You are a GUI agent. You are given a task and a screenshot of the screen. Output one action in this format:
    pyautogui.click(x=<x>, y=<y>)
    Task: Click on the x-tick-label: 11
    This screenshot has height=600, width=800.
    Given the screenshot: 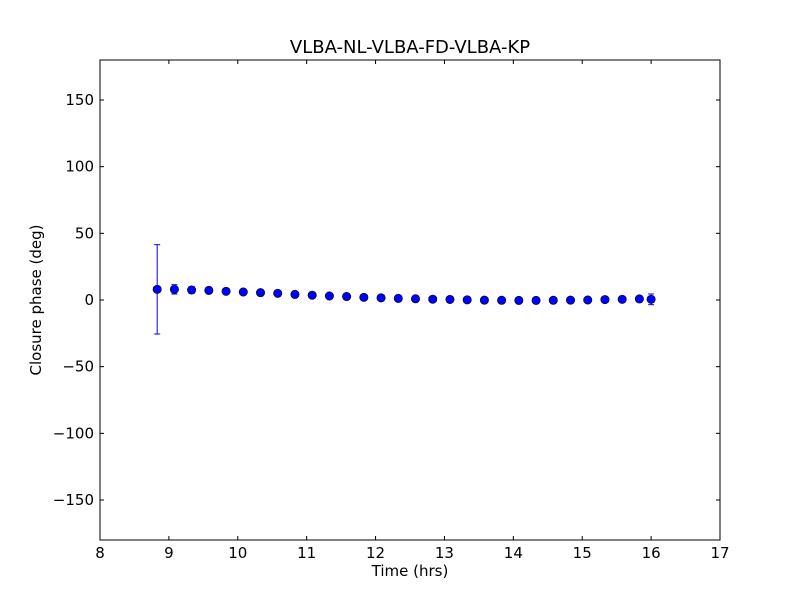 What is the action you would take?
    pyautogui.click(x=306, y=553)
    